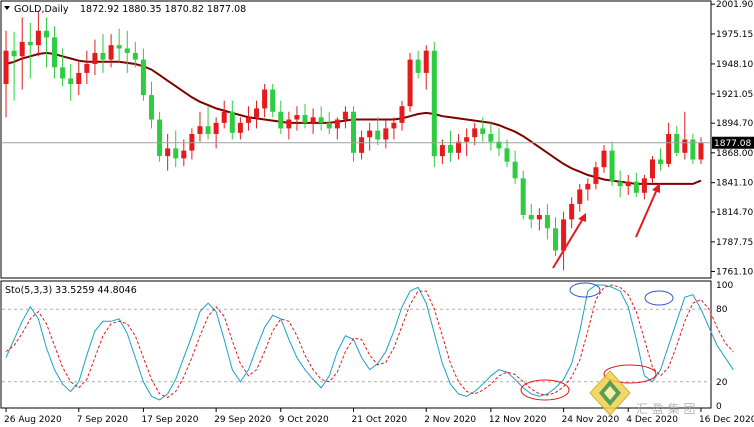  I want to click on symbol-label: GOLD,Daily, so click(41, 9).